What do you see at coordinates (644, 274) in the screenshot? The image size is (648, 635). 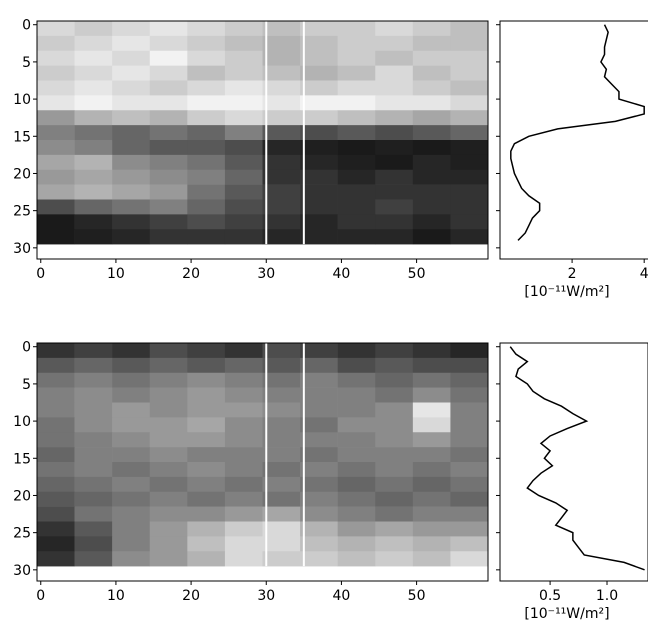 I see `x-tick-label: 4` at bounding box center [644, 274].